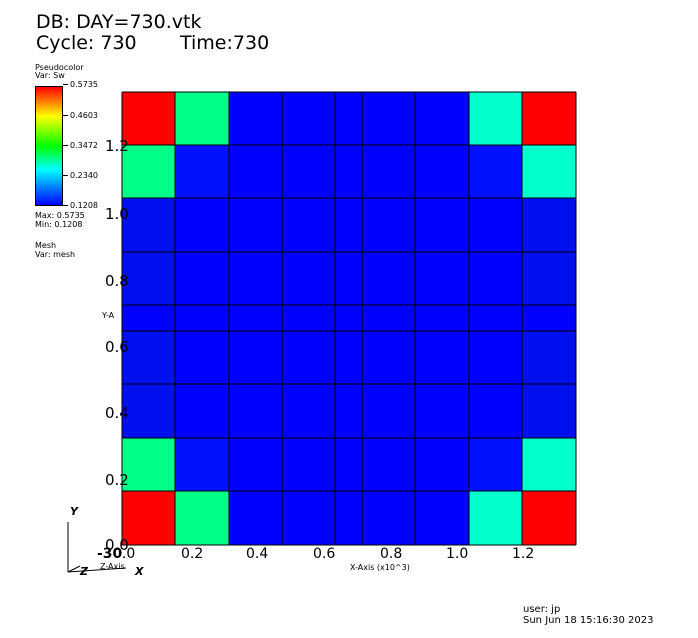  Describe the element at coordinates (110, 554) in the screenshot. I see `z-tick: -30` at that location.